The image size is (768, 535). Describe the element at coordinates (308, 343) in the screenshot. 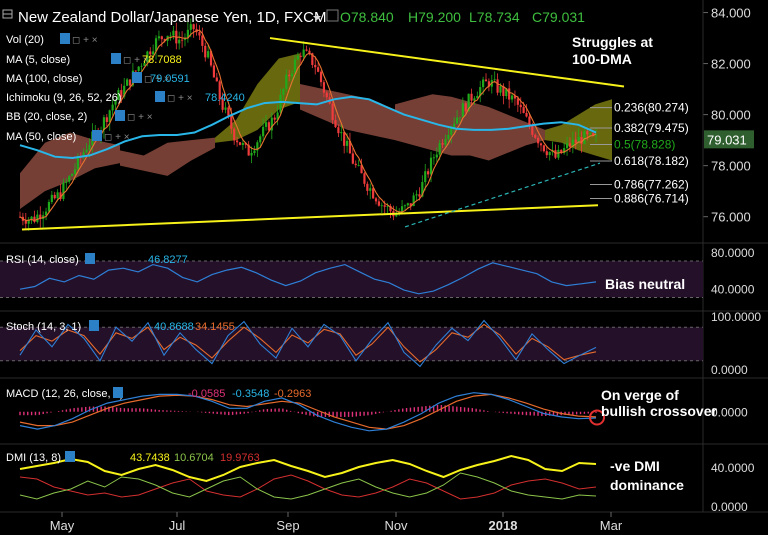

I see `stoch-d-line` at that location.